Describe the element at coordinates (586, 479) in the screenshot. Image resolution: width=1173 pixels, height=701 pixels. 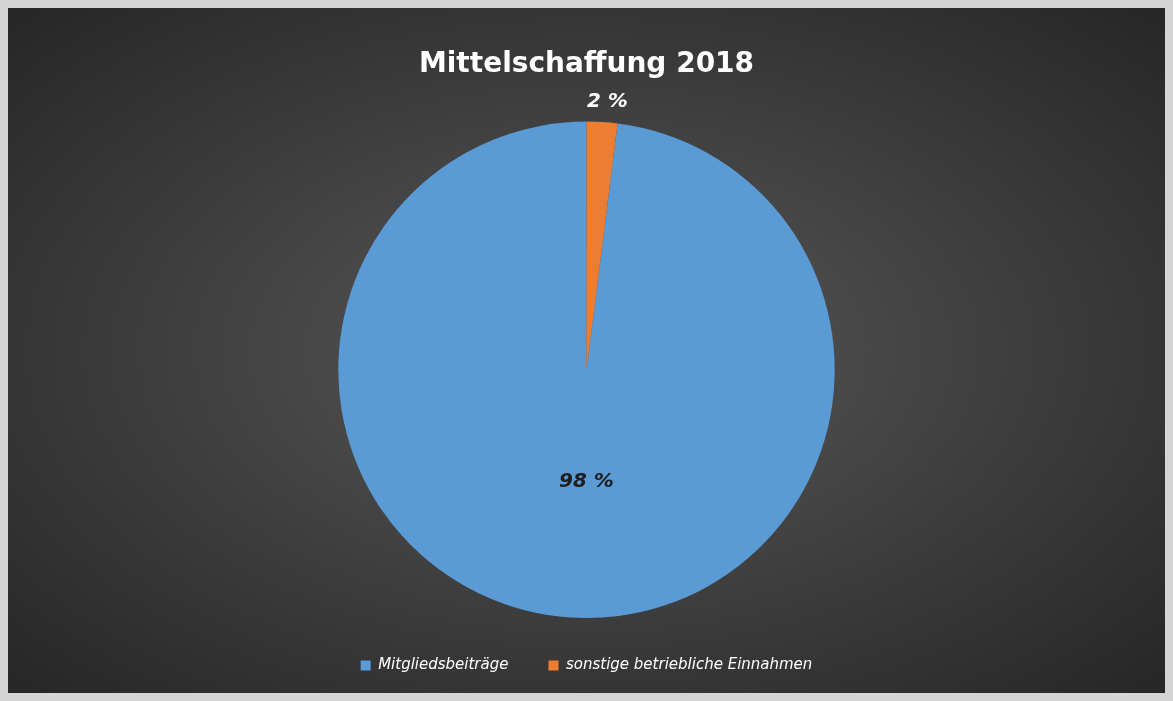
I see `data-label: 98 %` at that location.